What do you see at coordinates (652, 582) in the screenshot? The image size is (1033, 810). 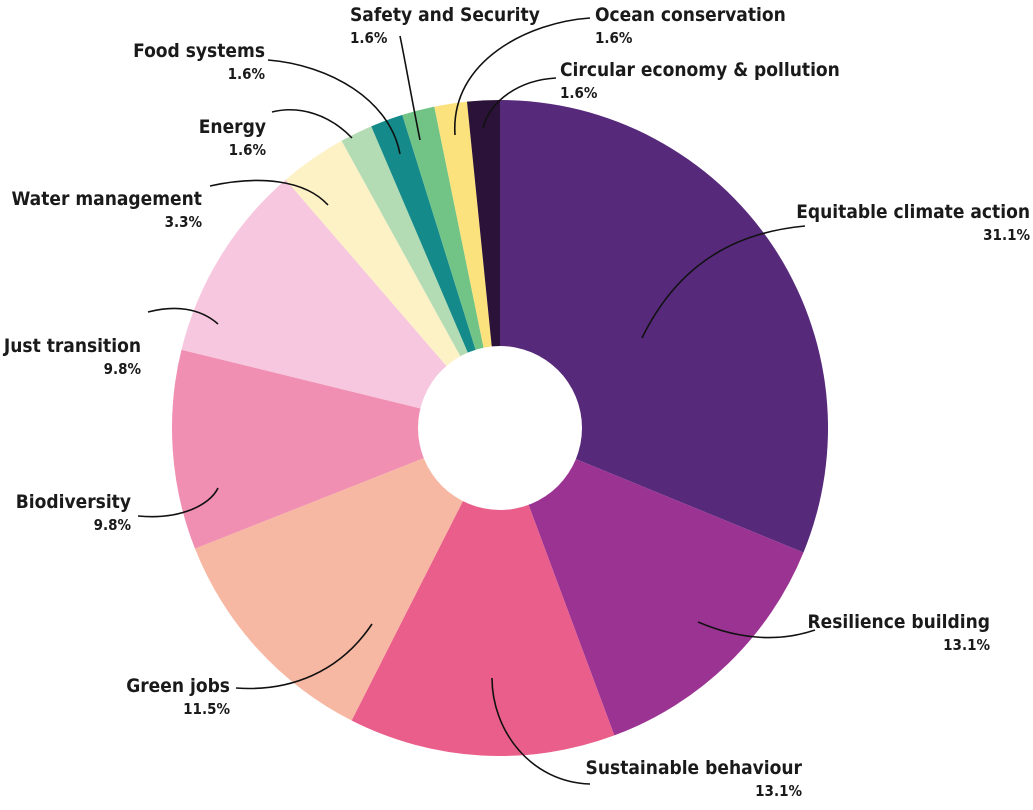 I see `slice-resilience-building` at bounding box center [652, 582].